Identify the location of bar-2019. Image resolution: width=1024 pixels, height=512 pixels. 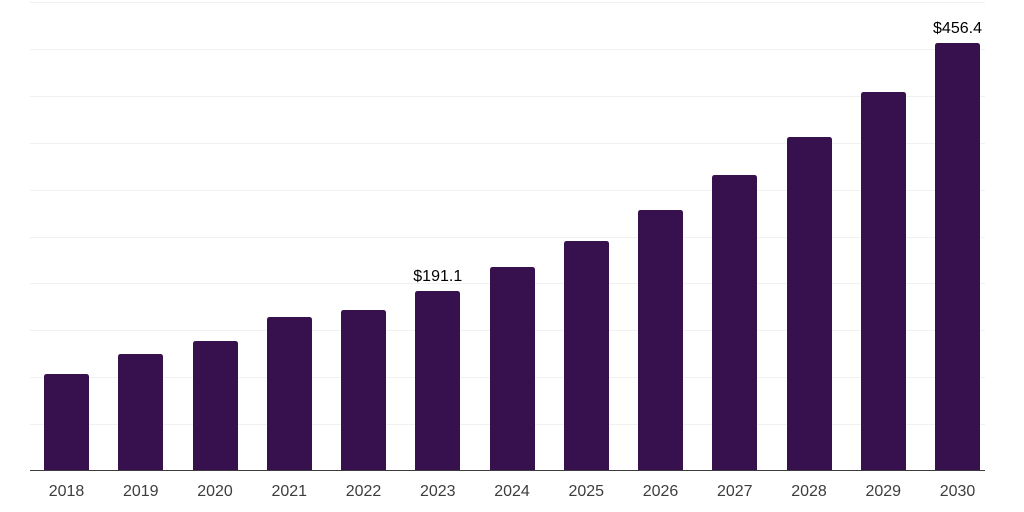
(141, 411).